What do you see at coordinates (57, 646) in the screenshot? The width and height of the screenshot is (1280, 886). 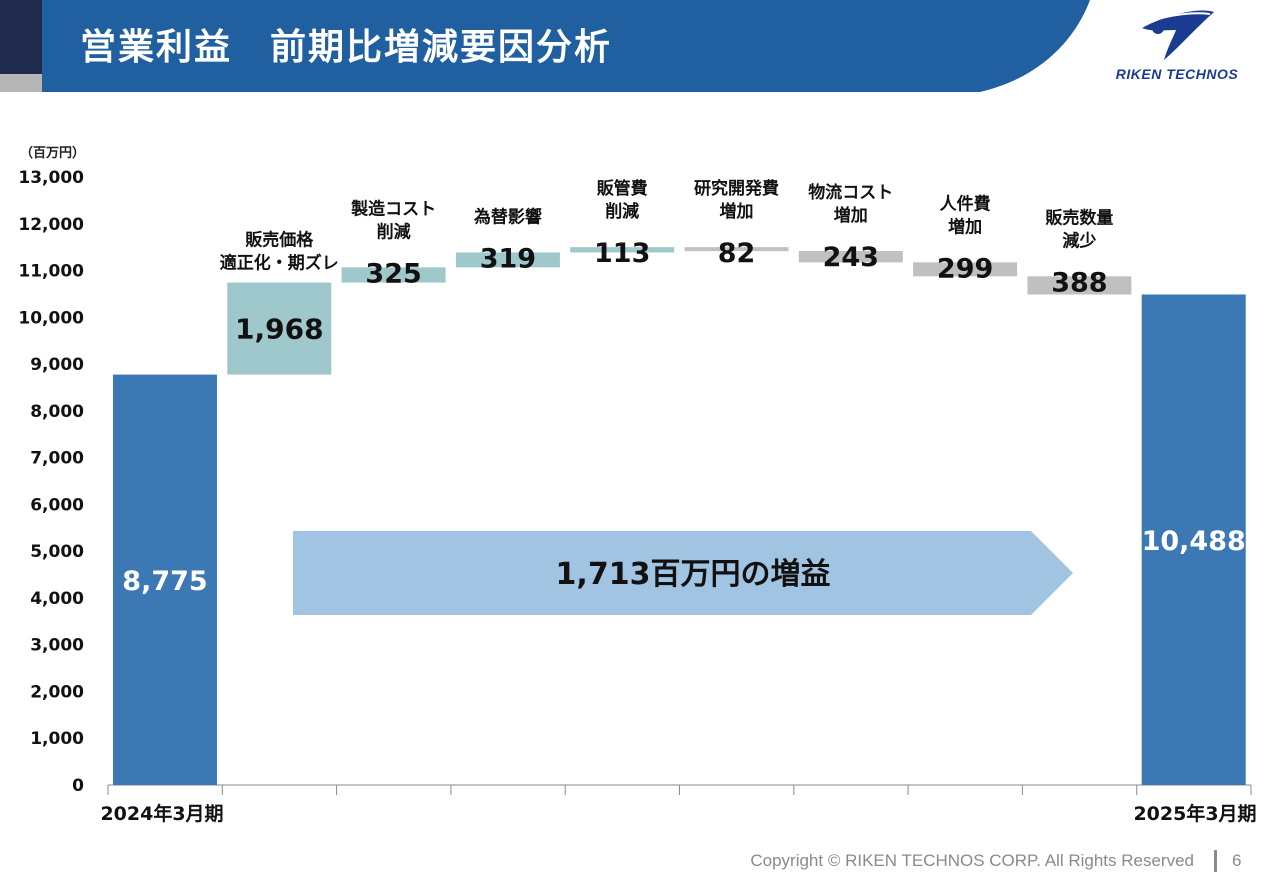 I see `y-tick-label: 3,000` at bounding box center [57, 646].